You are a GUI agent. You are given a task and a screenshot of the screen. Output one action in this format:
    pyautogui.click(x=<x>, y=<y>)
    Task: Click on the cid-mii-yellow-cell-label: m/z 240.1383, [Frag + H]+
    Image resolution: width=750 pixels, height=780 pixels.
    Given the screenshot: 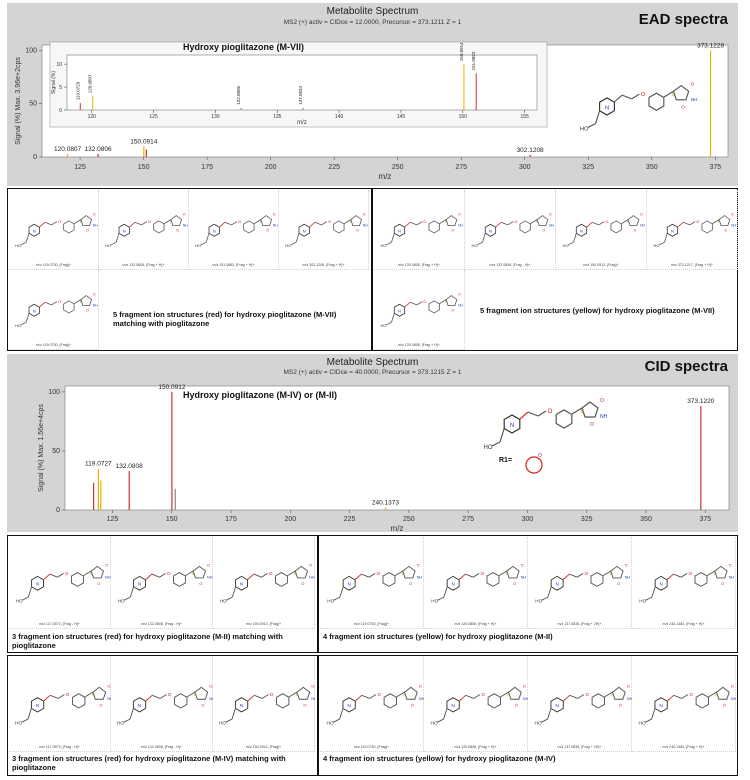 What is the action you would take?
    pyautogui.click(x=683, y=624)
    